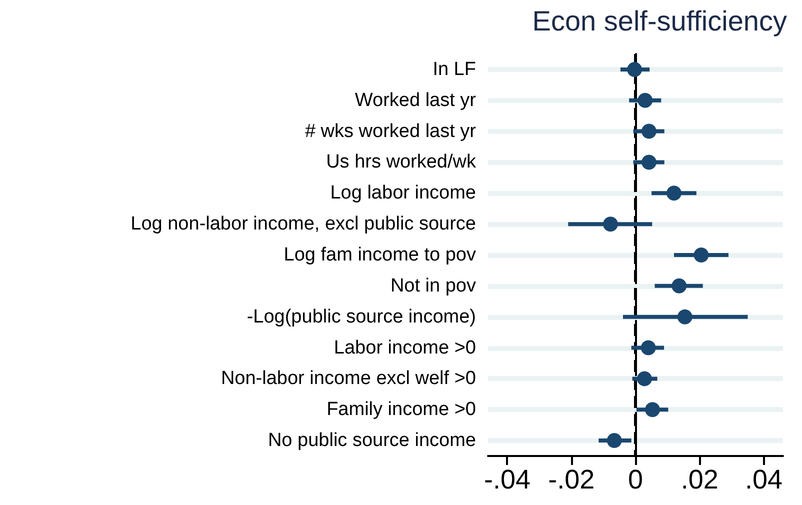  What do you see at coordinates (699, 479) in the screenshot?
I see `x-tick-label: .02` at bounding box center [699, 479].